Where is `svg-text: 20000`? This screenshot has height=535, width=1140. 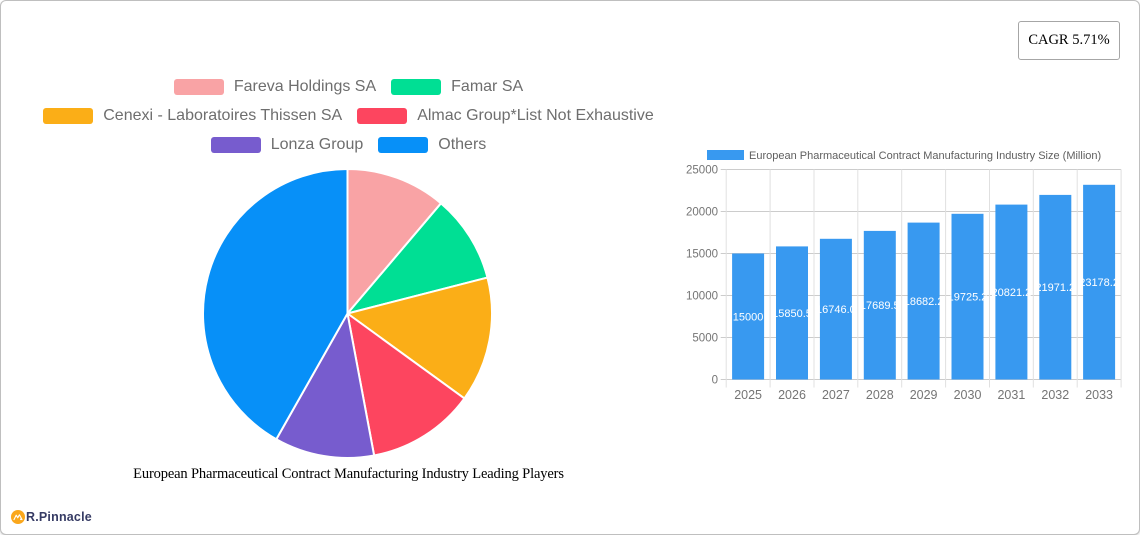
svg-text: 20000 is located at coordinates (702, 213).